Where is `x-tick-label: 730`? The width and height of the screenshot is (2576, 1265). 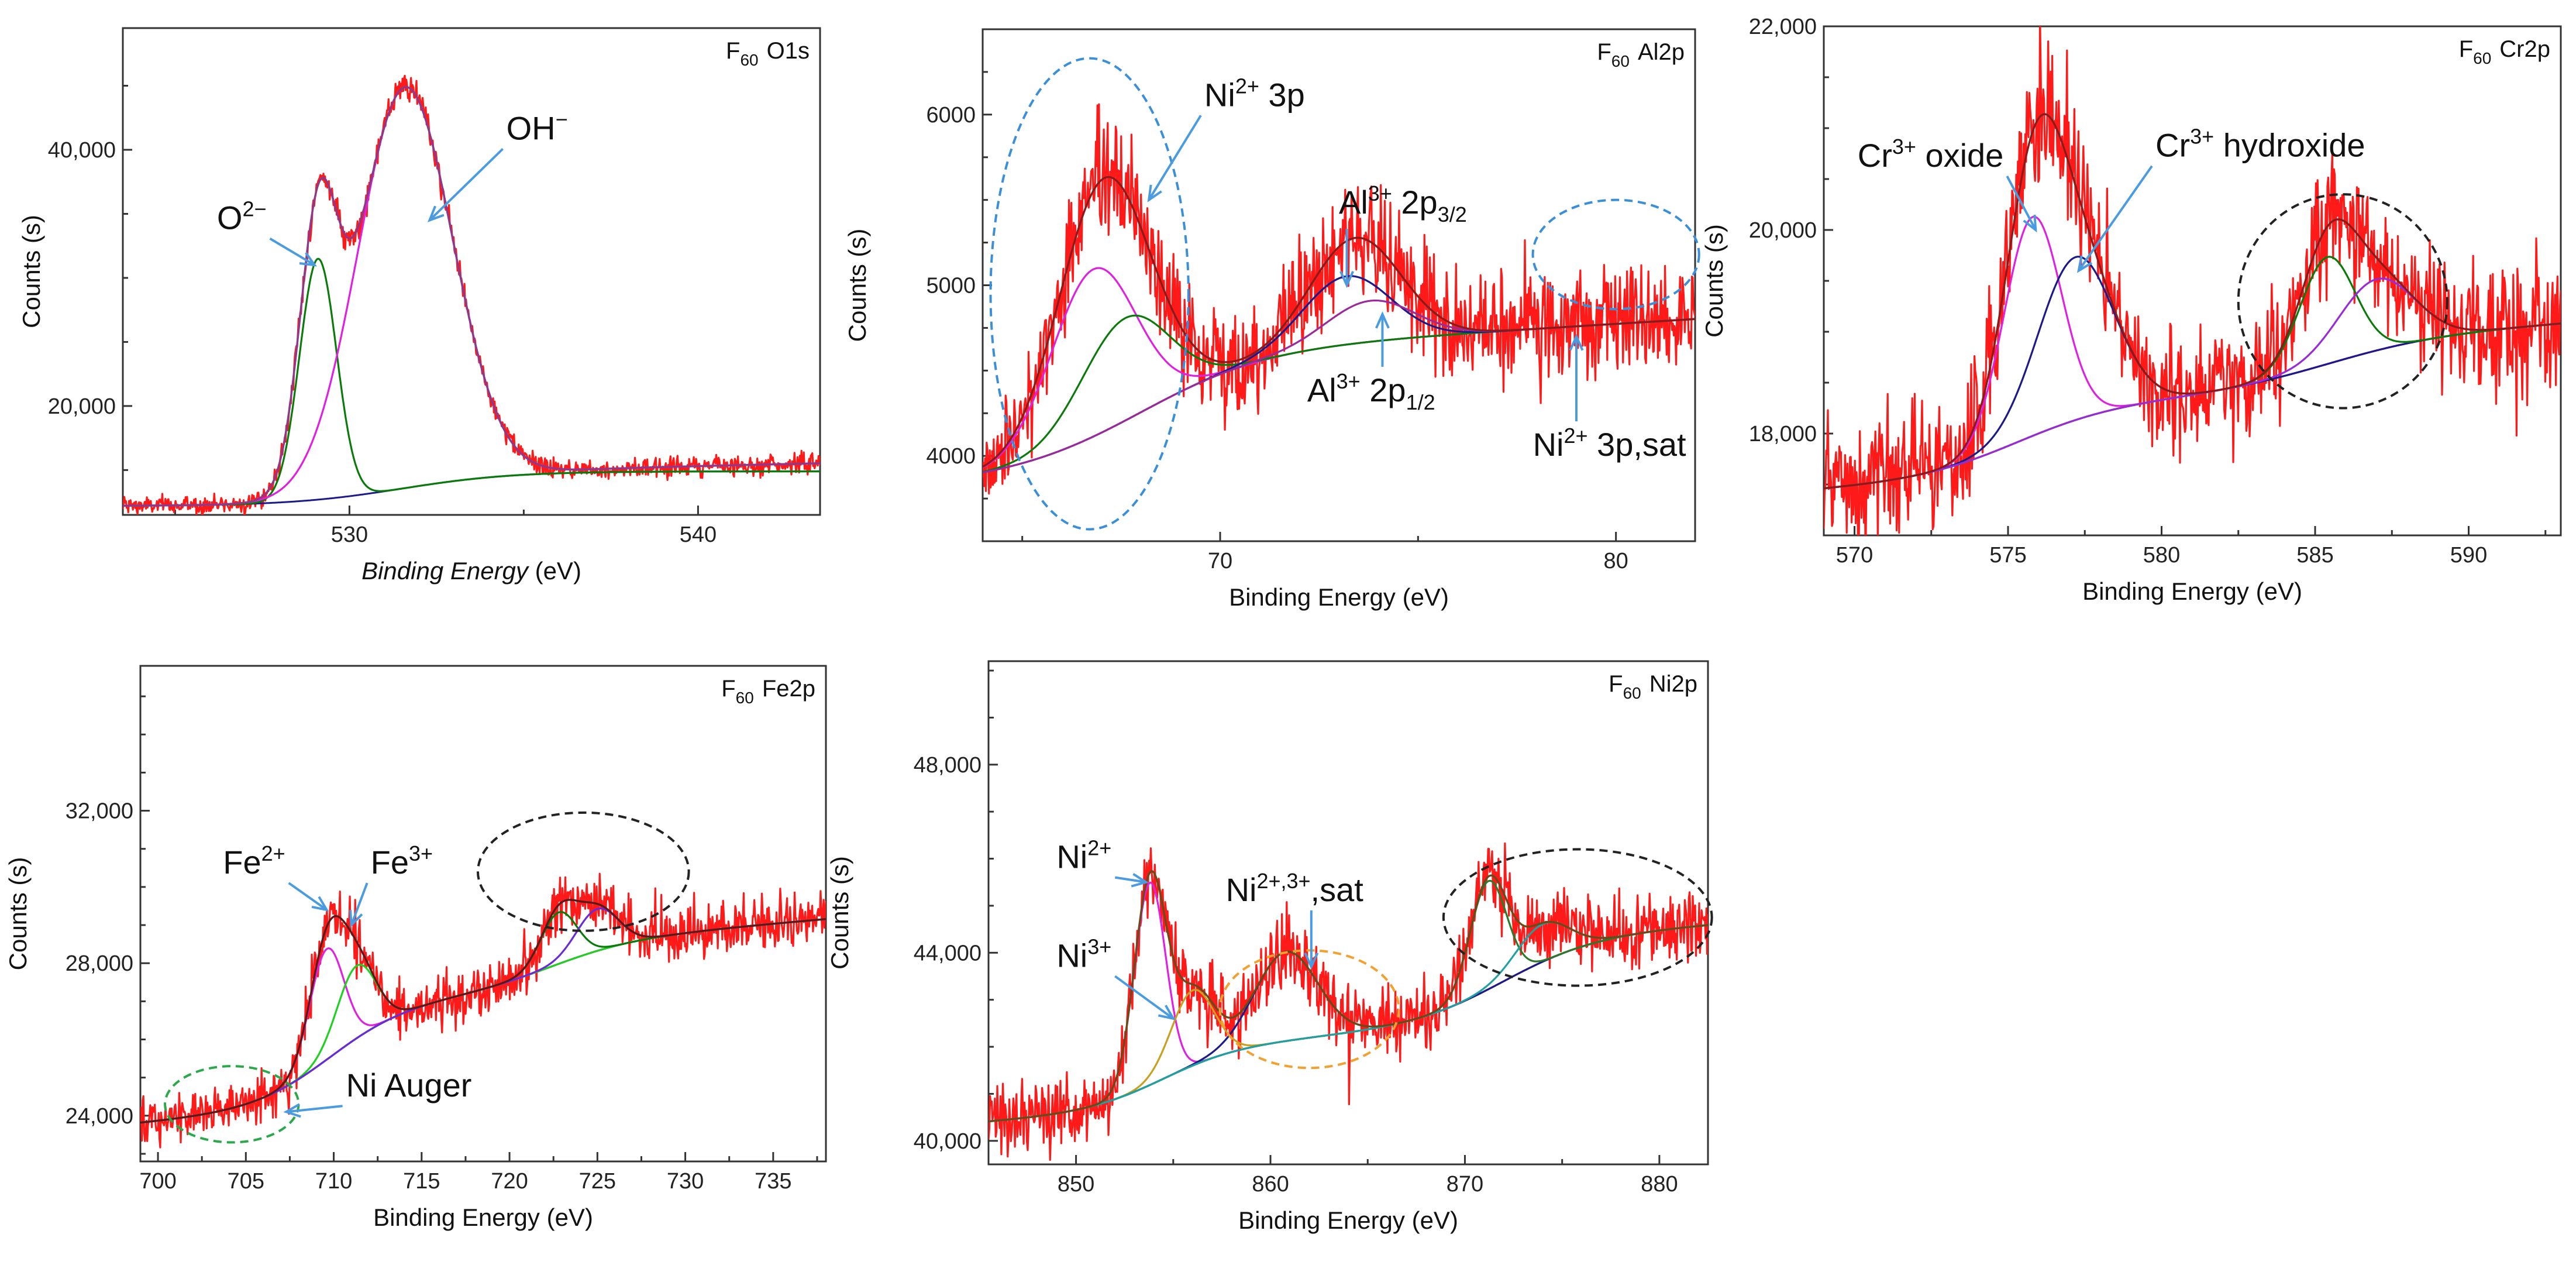 x-tick-label: 730 is located at coordinates (685, 1181).